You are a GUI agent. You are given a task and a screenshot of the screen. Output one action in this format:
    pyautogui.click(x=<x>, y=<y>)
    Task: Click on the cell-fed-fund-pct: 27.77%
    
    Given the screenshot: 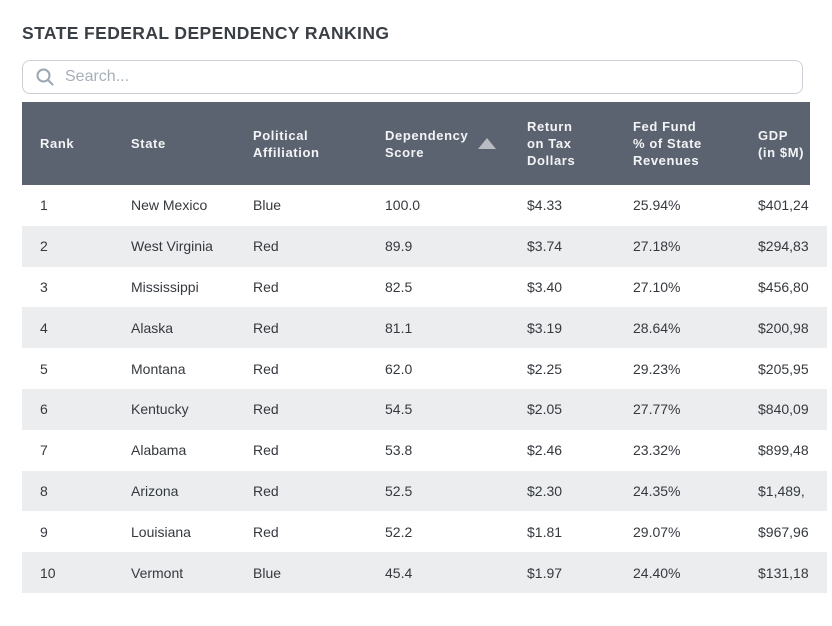 What is the action you would take?
    pyautogui.click(x=657, y=409)
    